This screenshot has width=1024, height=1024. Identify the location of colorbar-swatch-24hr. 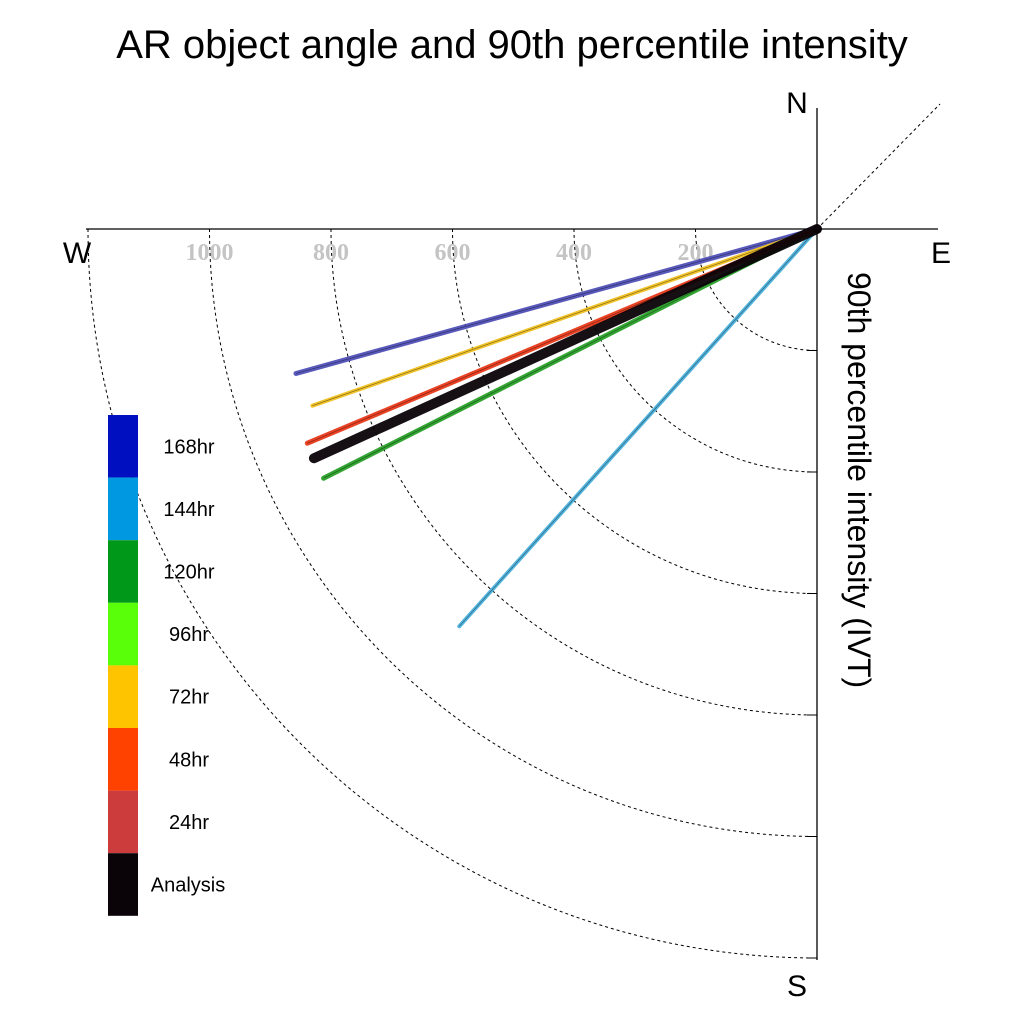
(123, 822).